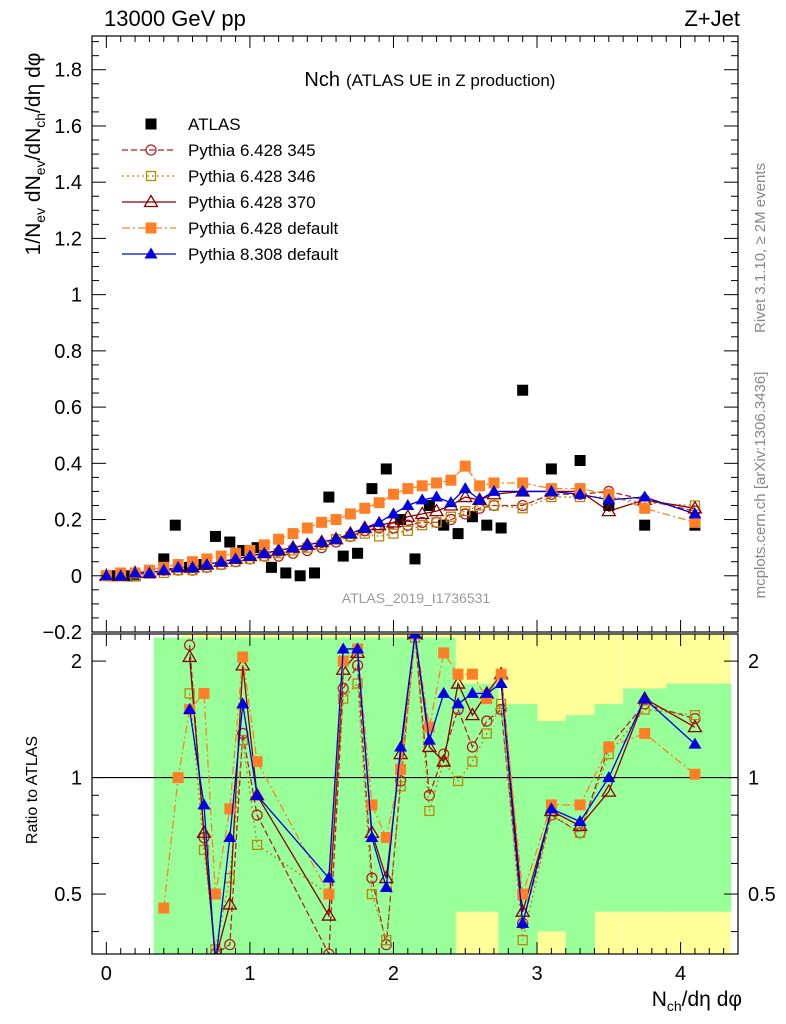 The height and width of the screenshot is (1024, 786). What do you see at coordinates (76, 779) in the screenshot?
I see `y-tick-label-ratio-left: 1` at bounding box center [76, 779].